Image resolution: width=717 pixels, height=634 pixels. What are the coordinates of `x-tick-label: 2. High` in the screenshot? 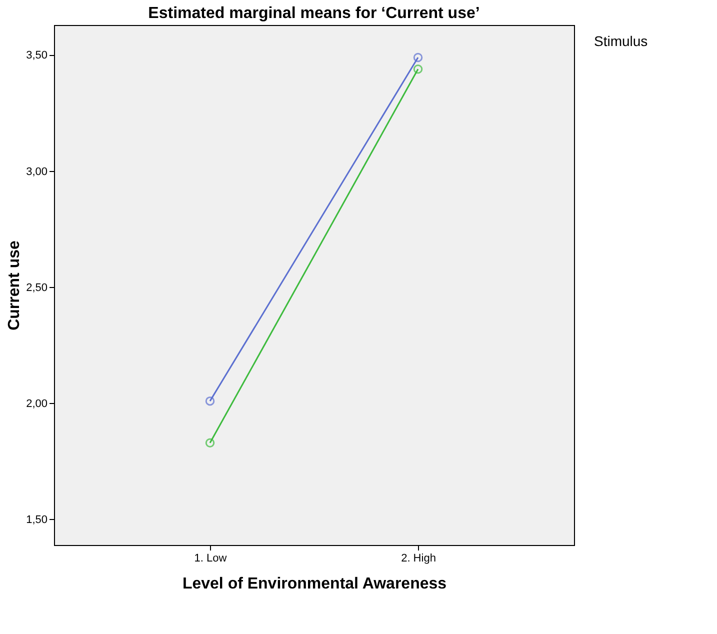 It's located at (418, 558).